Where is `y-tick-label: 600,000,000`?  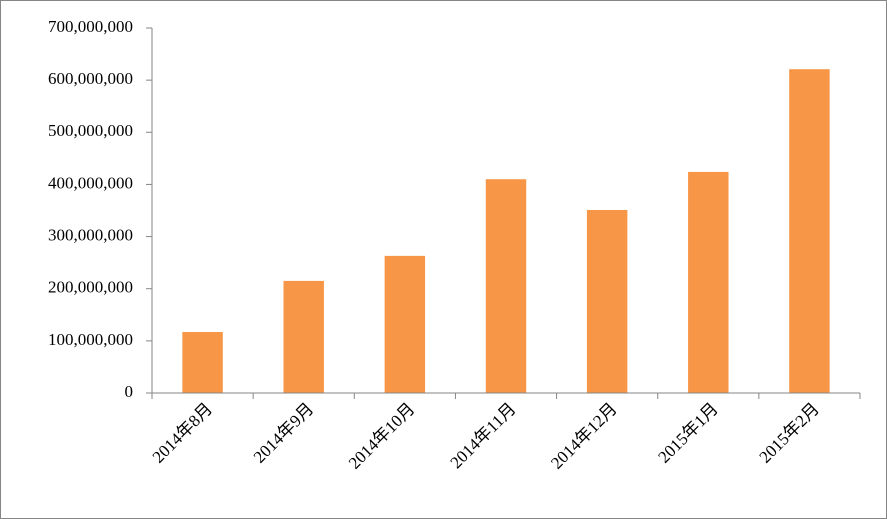 y-tick-label: 600,000,000 is located at coordinates (90, 78).